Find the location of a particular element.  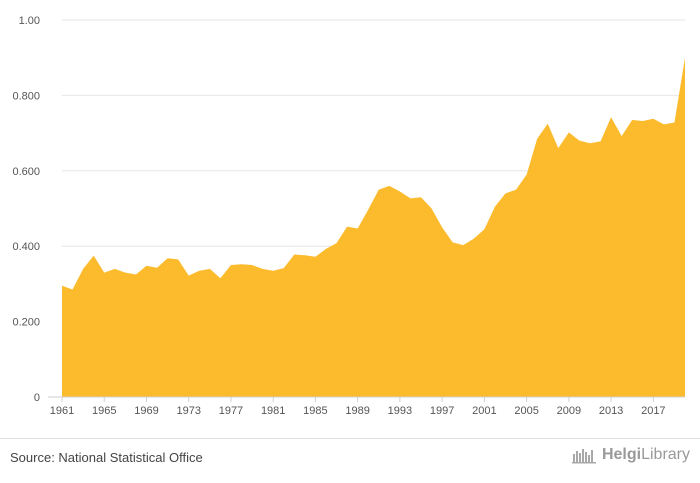

brand-name: HelgiLibrary is located at coordinates (646, 455).